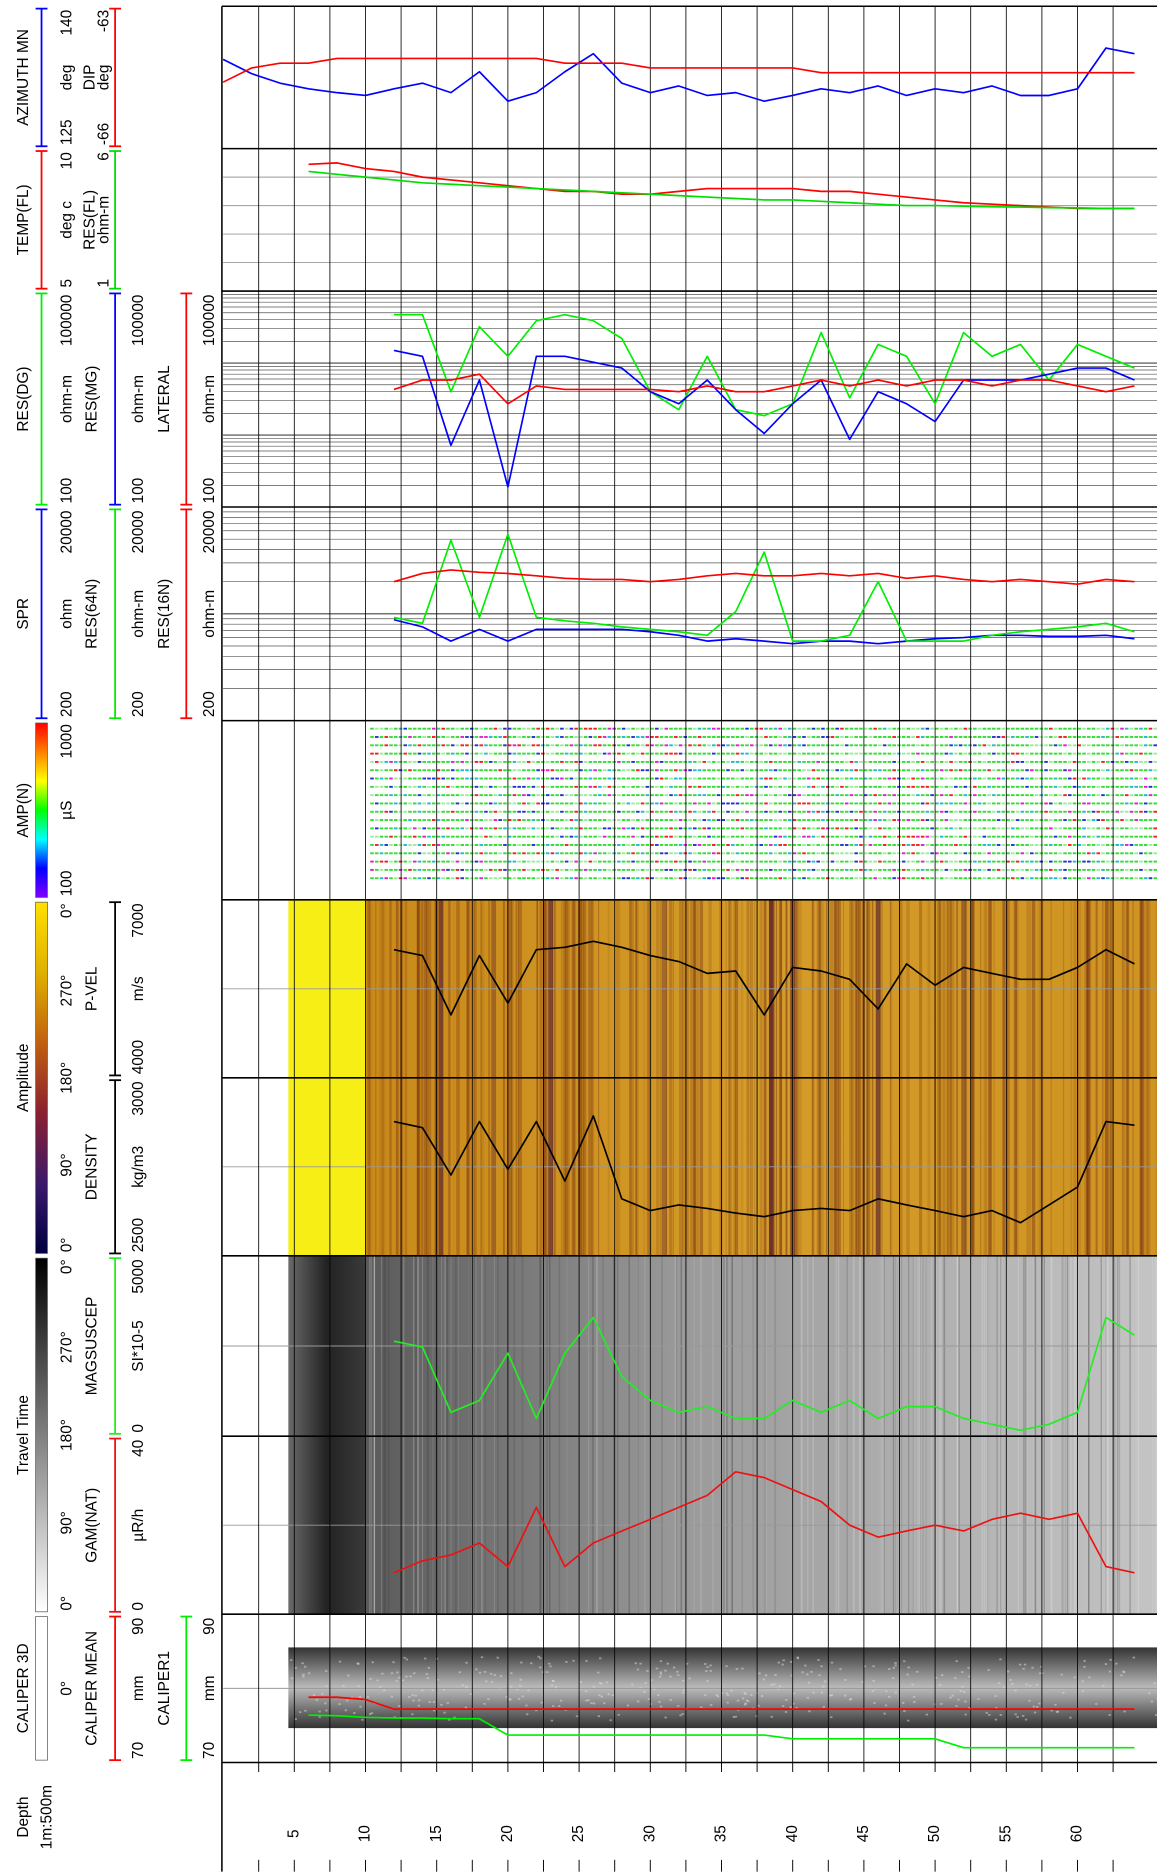  What do you see at coordinates (1077, 1833) in the screenshot?
I see `depth-label: 60` at bounding box center [1077, 1833].